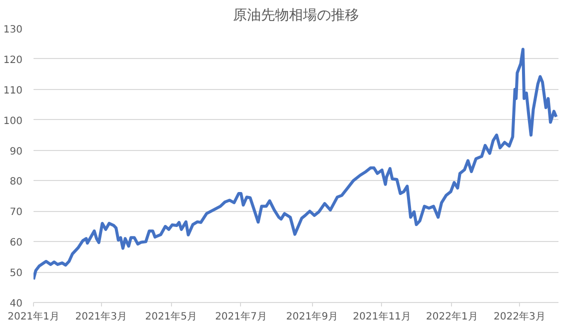  I want to click on x-tick-label: 2021年1月, so click(34, 316).